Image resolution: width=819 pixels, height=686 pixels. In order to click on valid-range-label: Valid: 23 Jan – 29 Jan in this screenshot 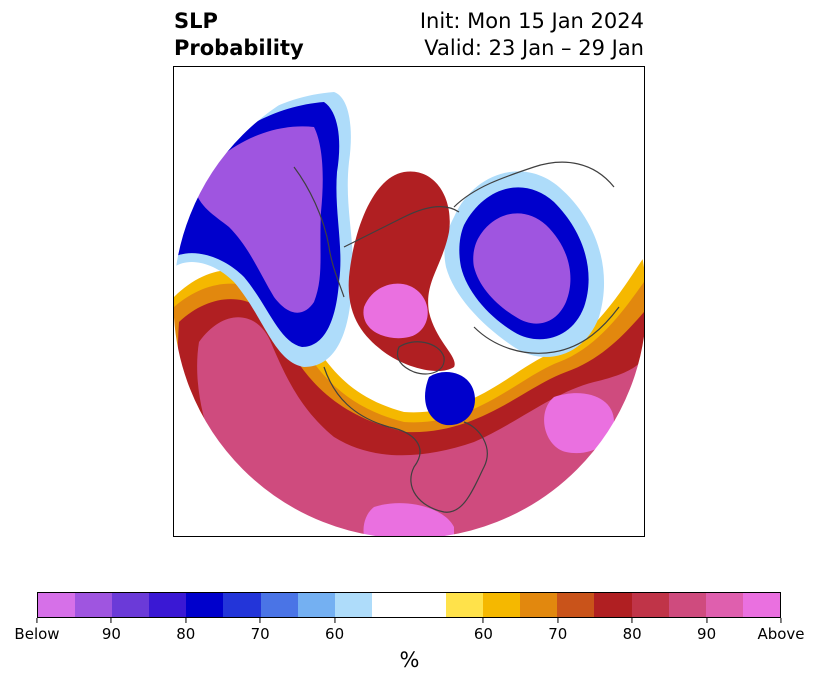, I will do `click(534, 48)`.